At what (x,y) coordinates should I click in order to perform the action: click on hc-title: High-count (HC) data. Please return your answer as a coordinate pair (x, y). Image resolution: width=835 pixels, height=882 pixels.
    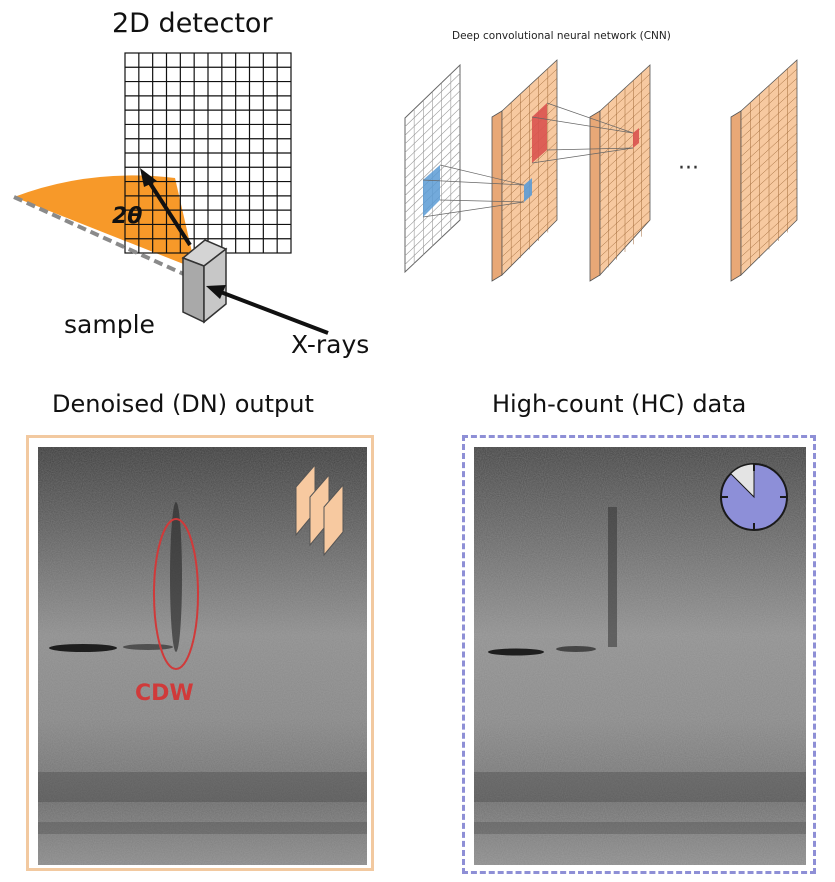
    Looking at the image, I should click on (619, 404).